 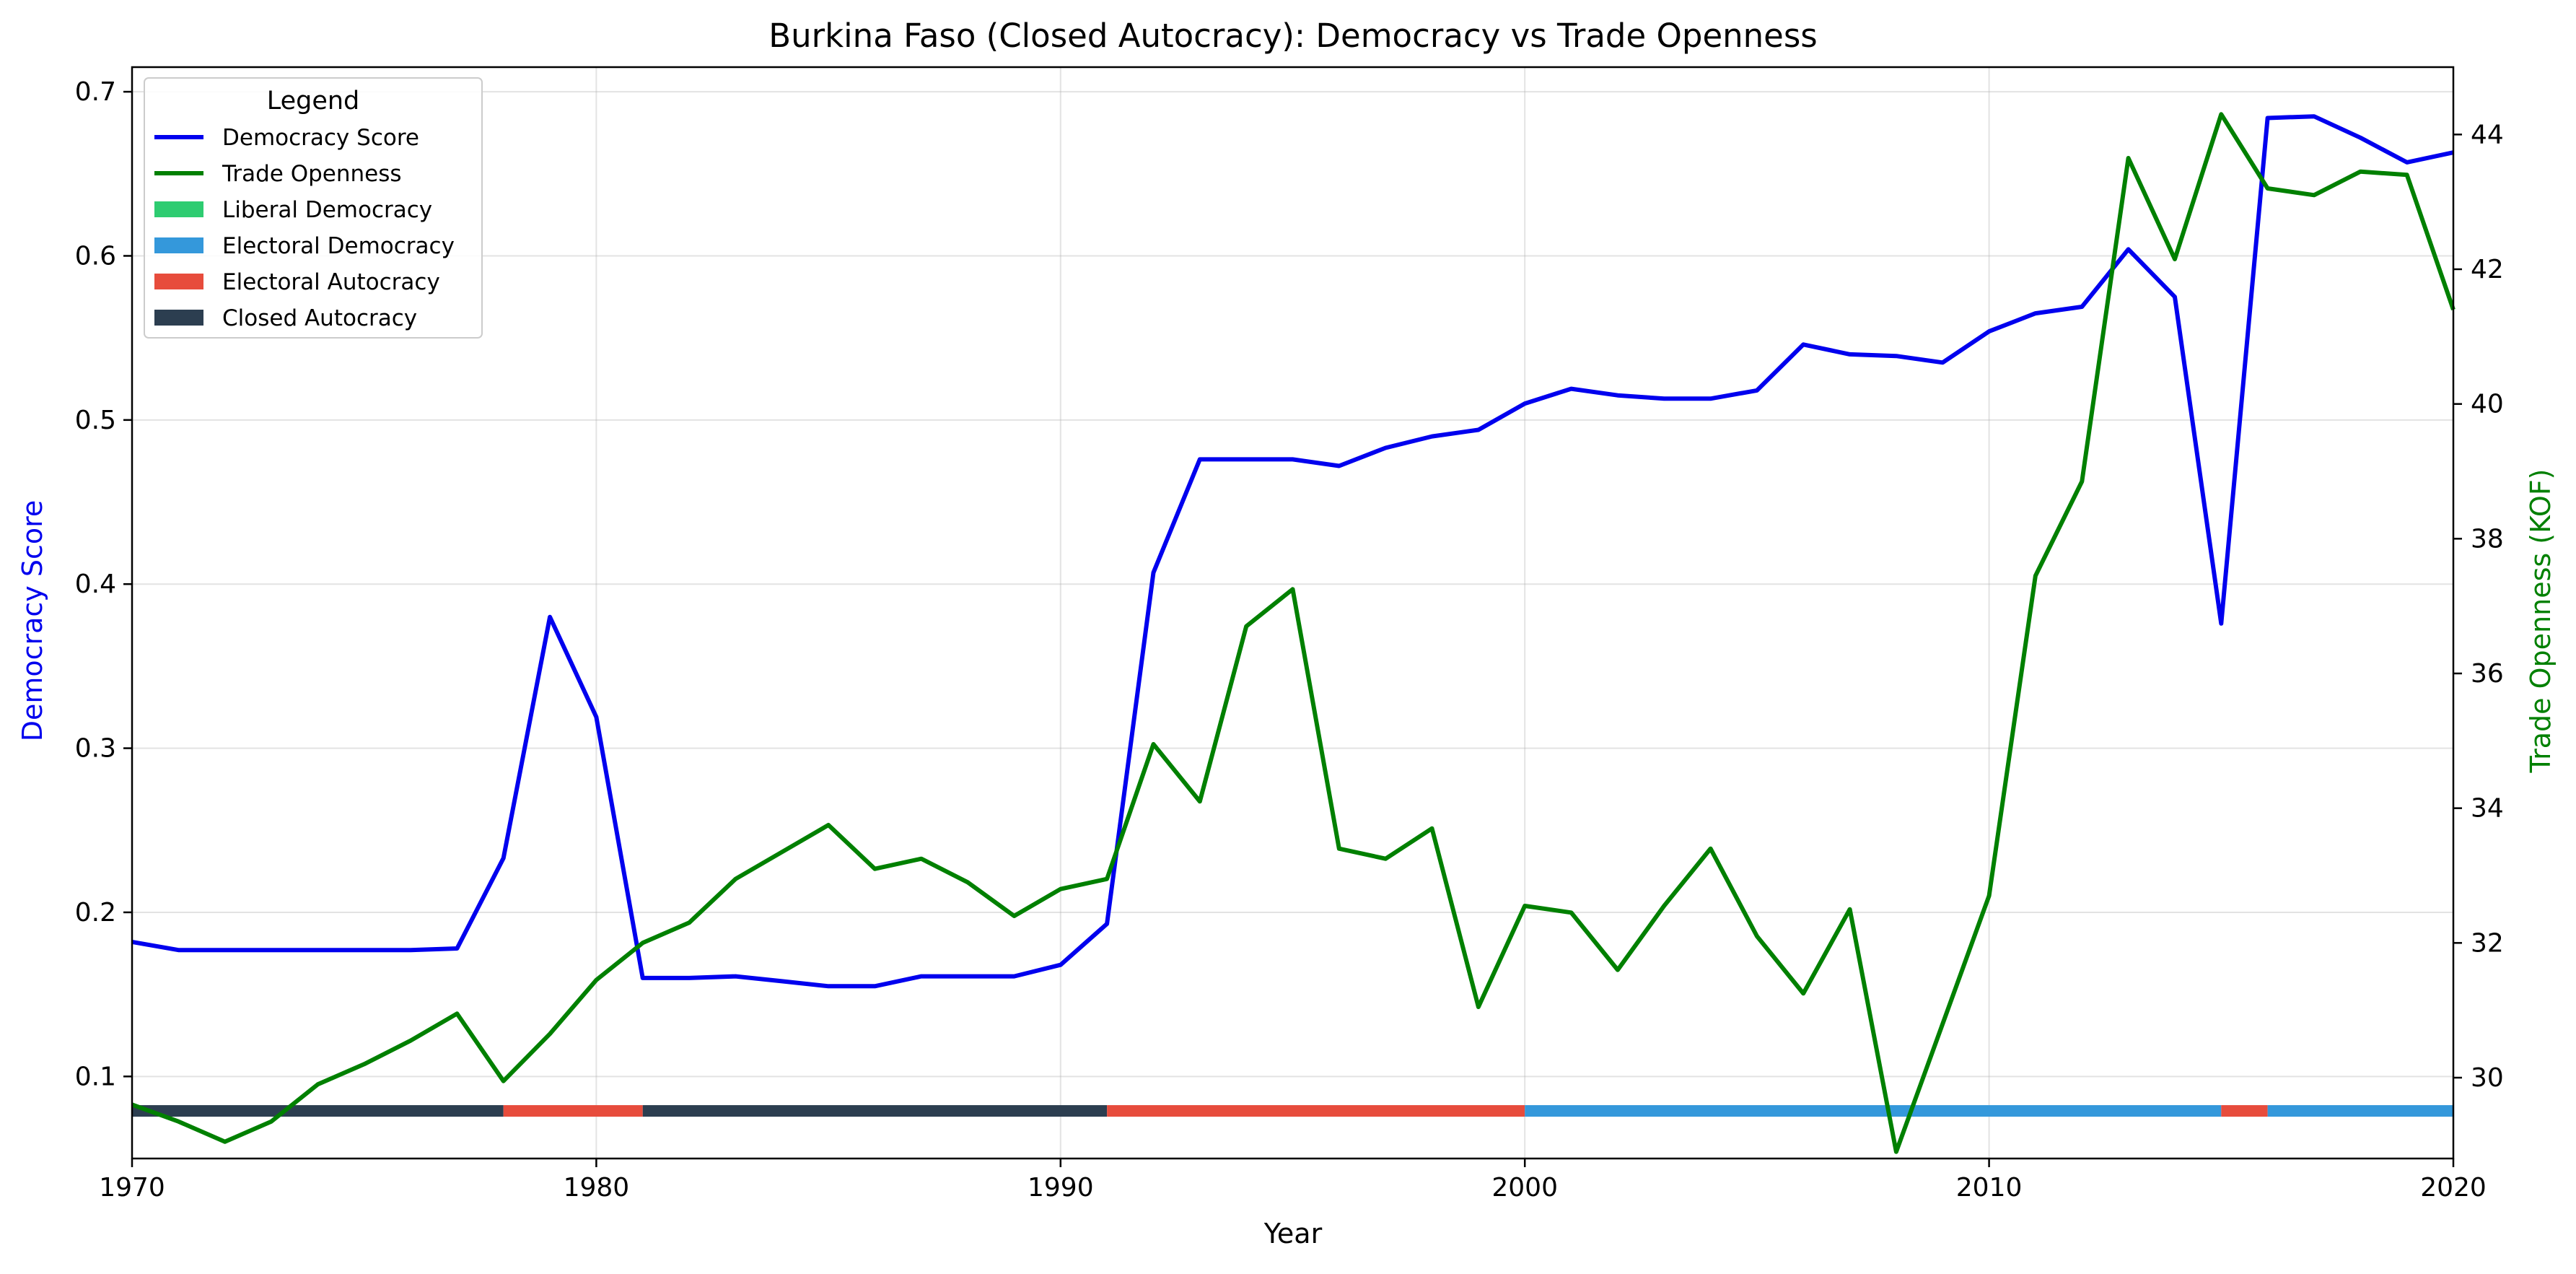 I want to click on y-left-tick-label: 0.3, so click(x=95, y=749).